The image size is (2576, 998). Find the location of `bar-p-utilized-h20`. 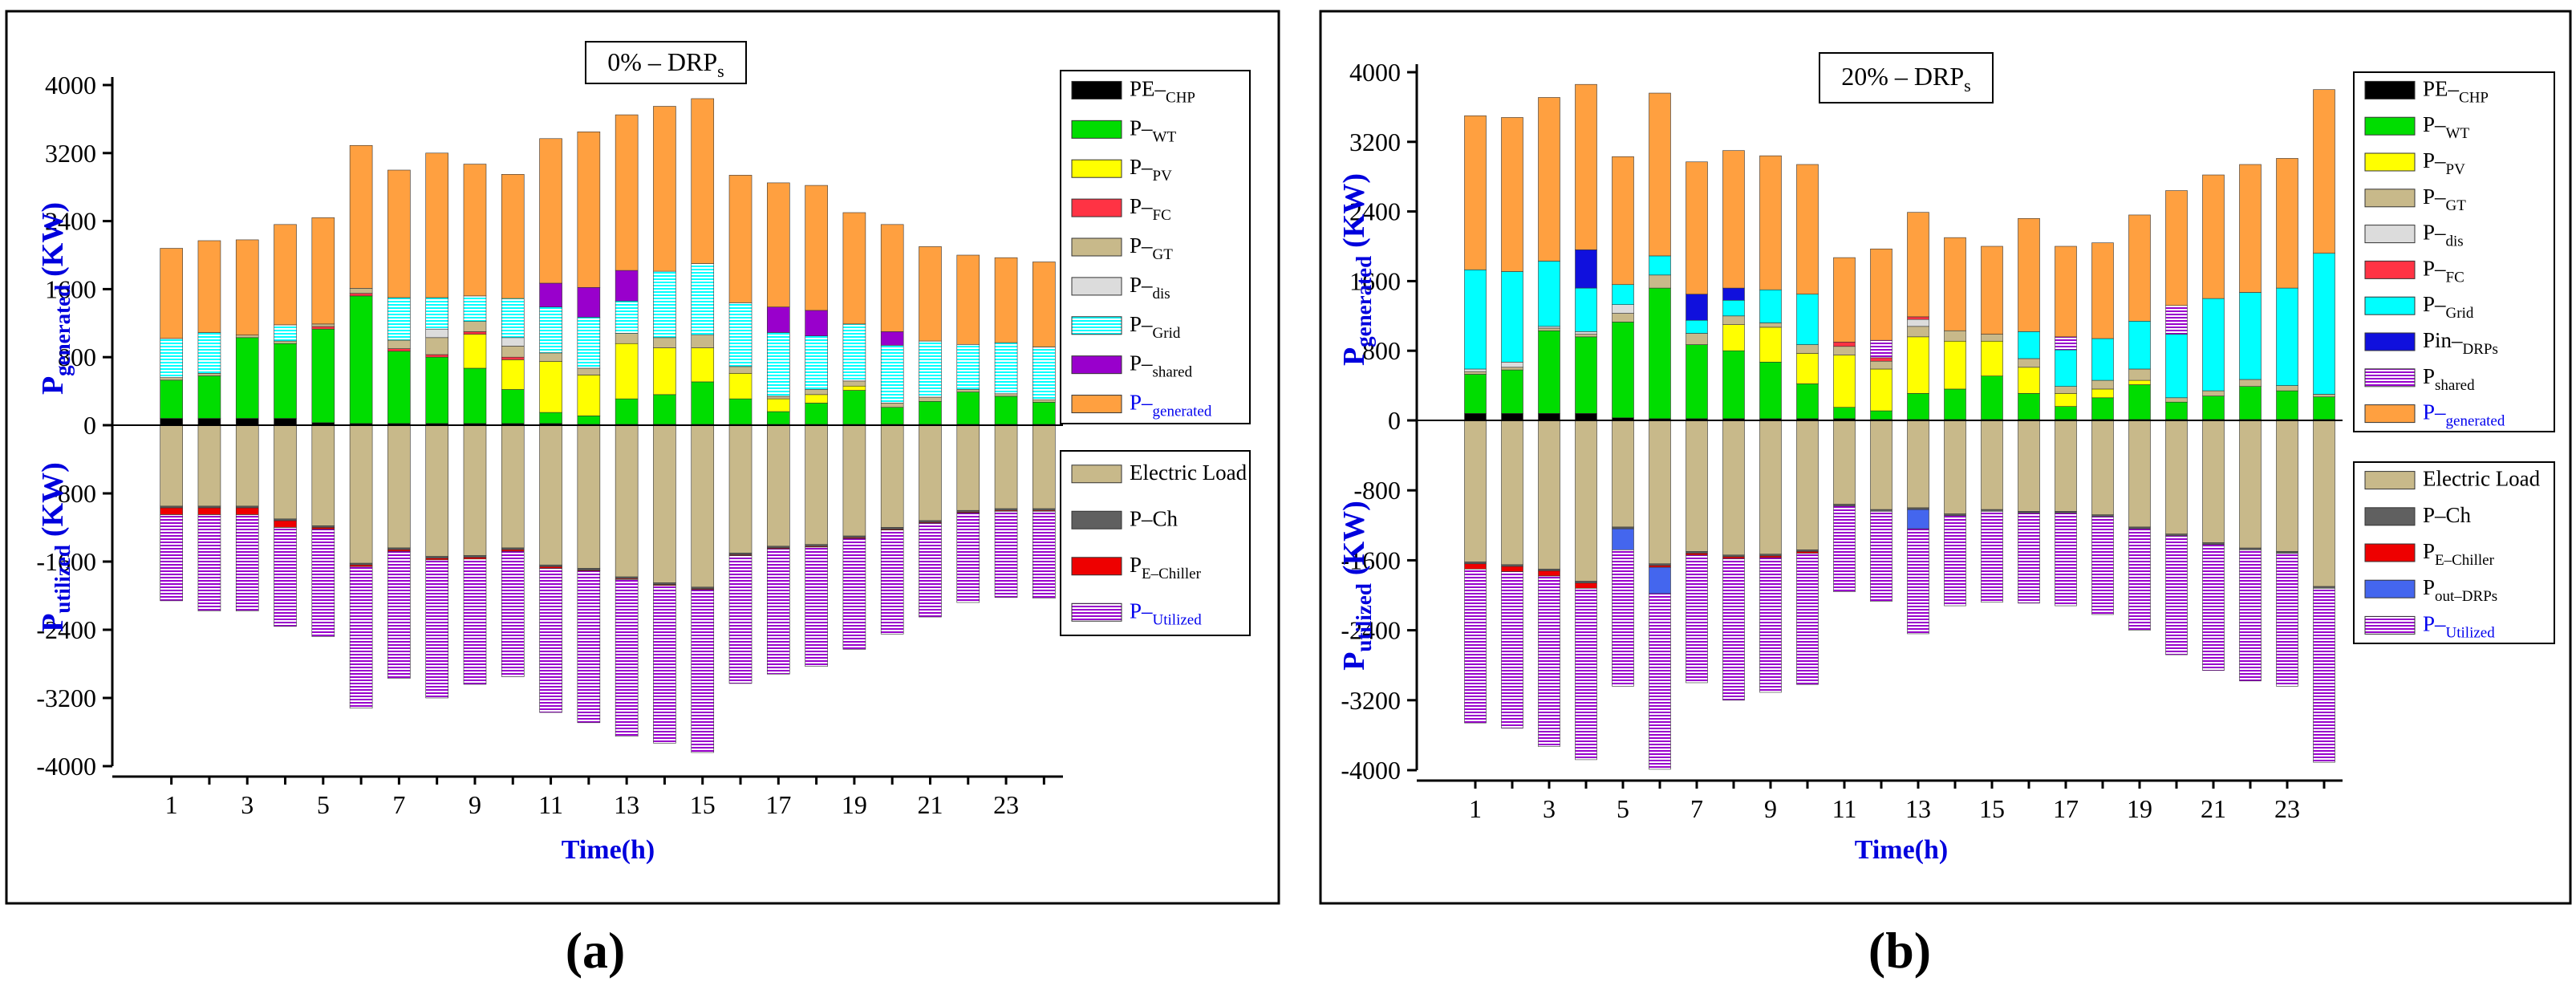

bar-p-utilized-h20 is located at coordinates (892, 582).